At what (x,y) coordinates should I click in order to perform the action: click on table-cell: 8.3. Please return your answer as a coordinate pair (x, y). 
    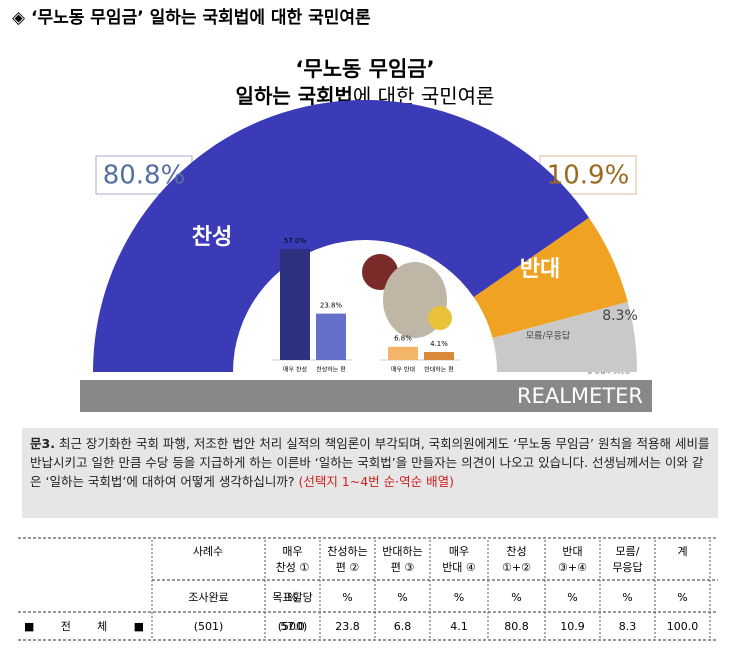
    Looking at the image, I should click on (628, 626).